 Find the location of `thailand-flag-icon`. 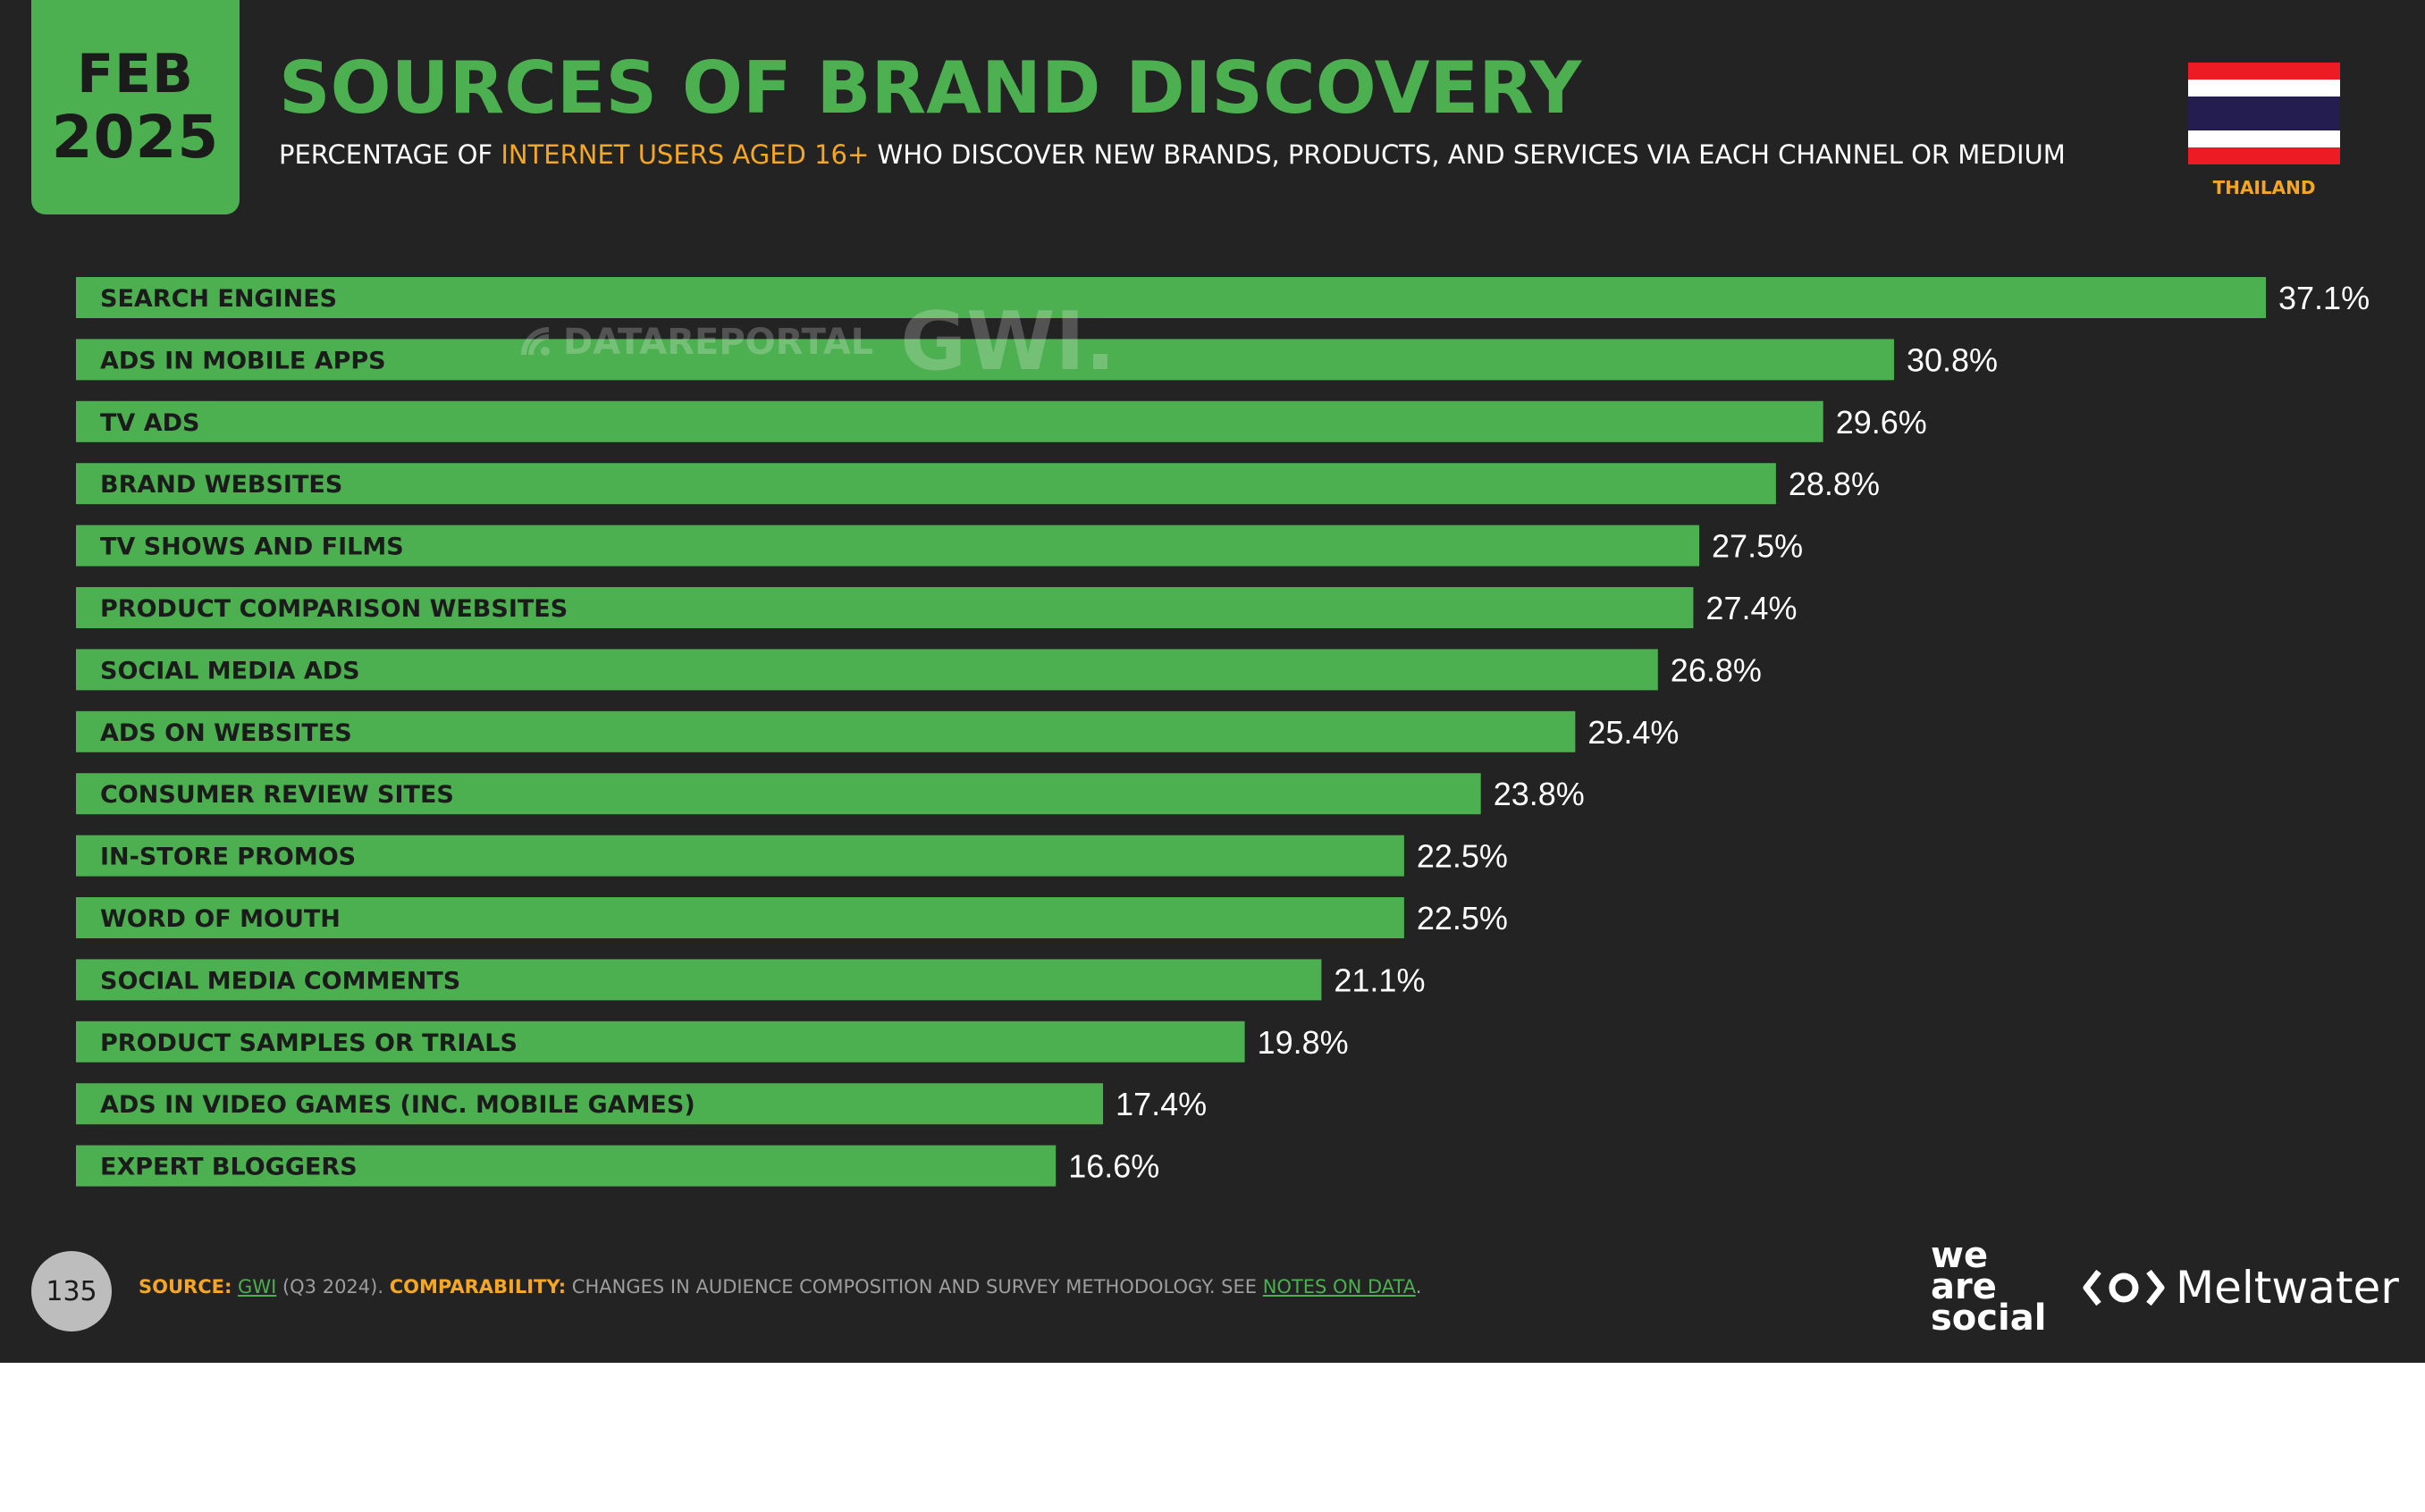

thailand-flag-icon is located at coordinates (2264, 113).